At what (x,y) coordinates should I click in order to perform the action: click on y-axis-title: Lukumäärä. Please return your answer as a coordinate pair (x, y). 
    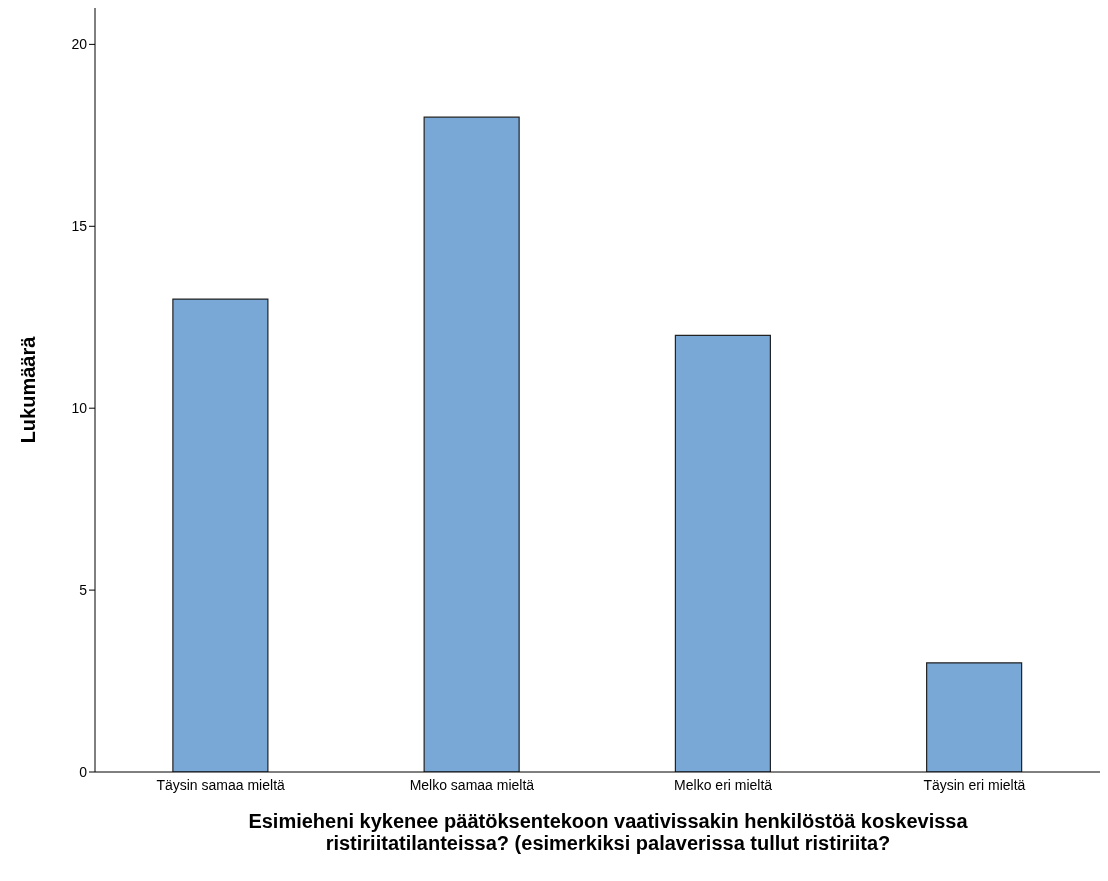
    Looking at the image, I should click on (28, 389).